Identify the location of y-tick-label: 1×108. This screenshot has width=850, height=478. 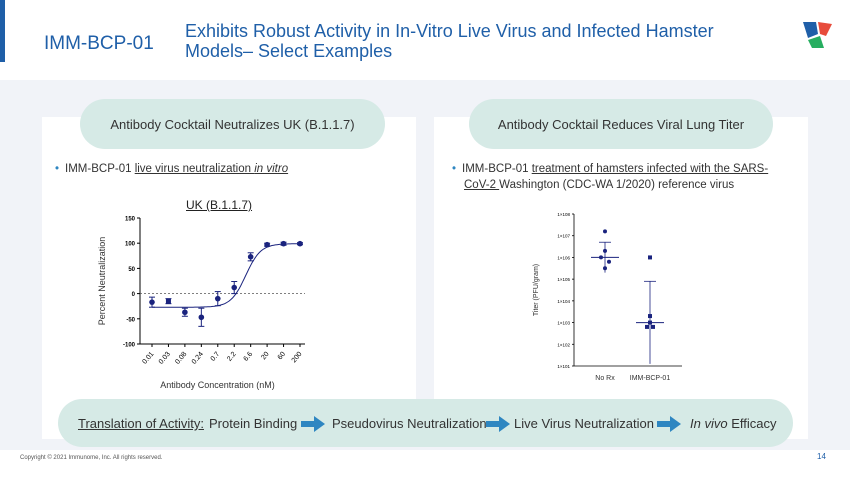
(563, 214).